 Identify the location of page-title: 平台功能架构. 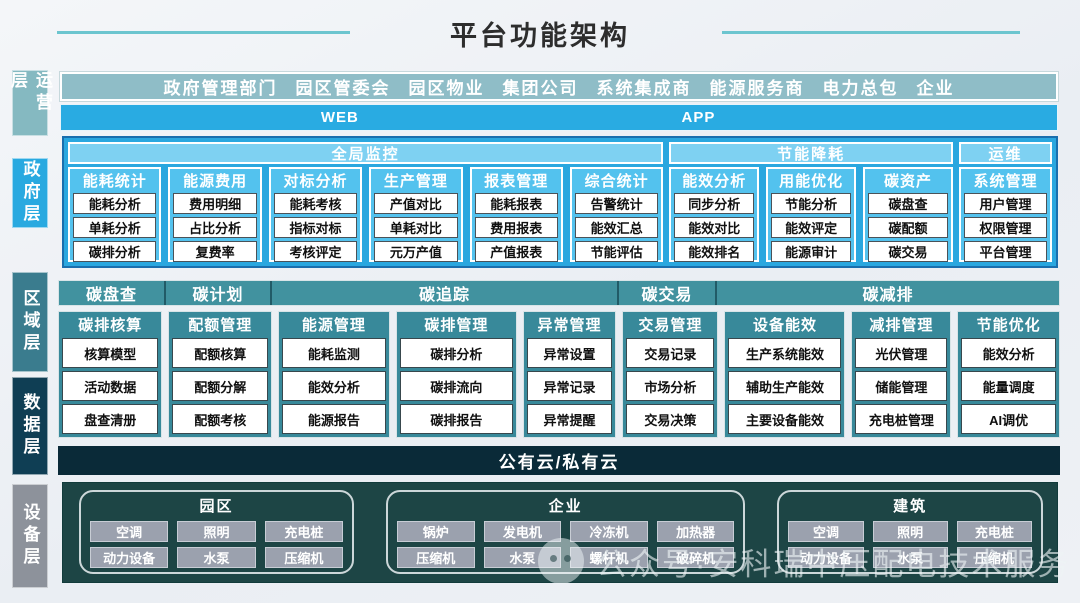
(540, 36).